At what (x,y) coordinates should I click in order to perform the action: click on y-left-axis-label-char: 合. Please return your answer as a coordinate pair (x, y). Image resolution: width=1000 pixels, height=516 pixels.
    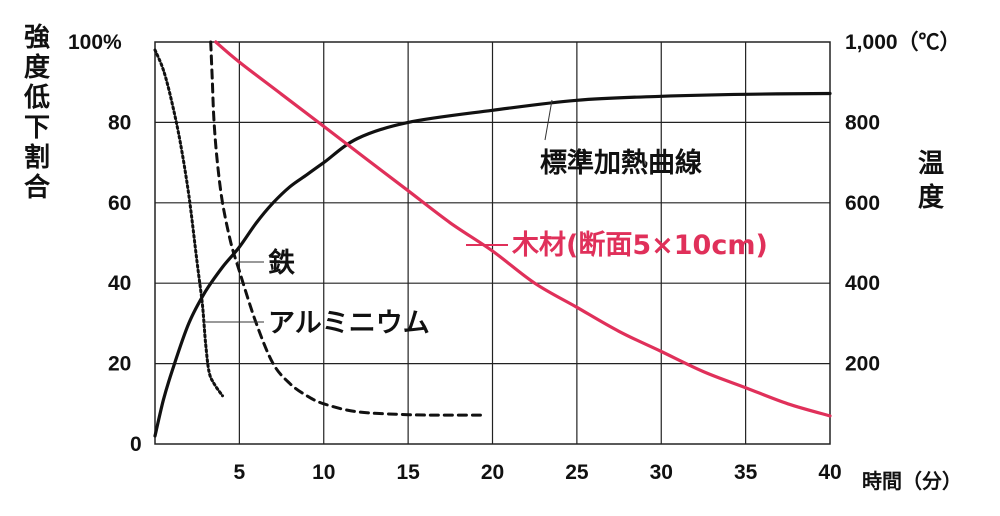
    Looking at the image, I should click on (37, 187).